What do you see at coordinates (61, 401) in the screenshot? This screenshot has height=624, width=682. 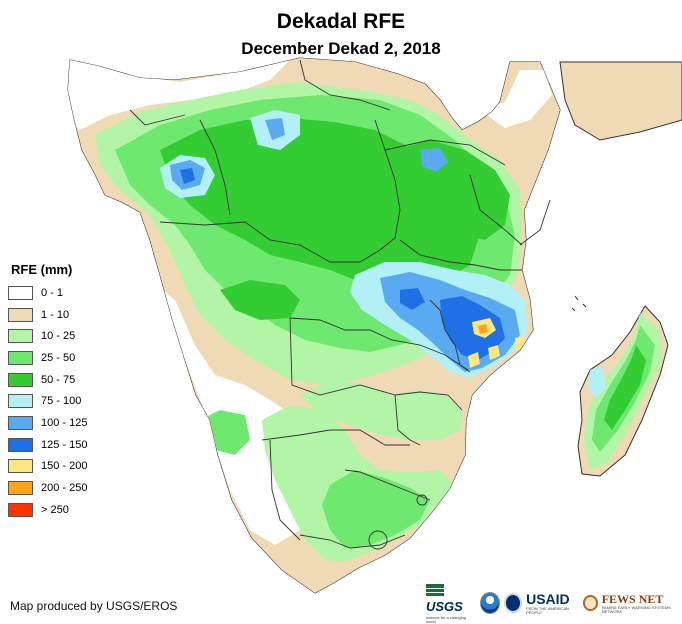 I see `legend-label: 75 - 100` at bounding box center [61, 401].